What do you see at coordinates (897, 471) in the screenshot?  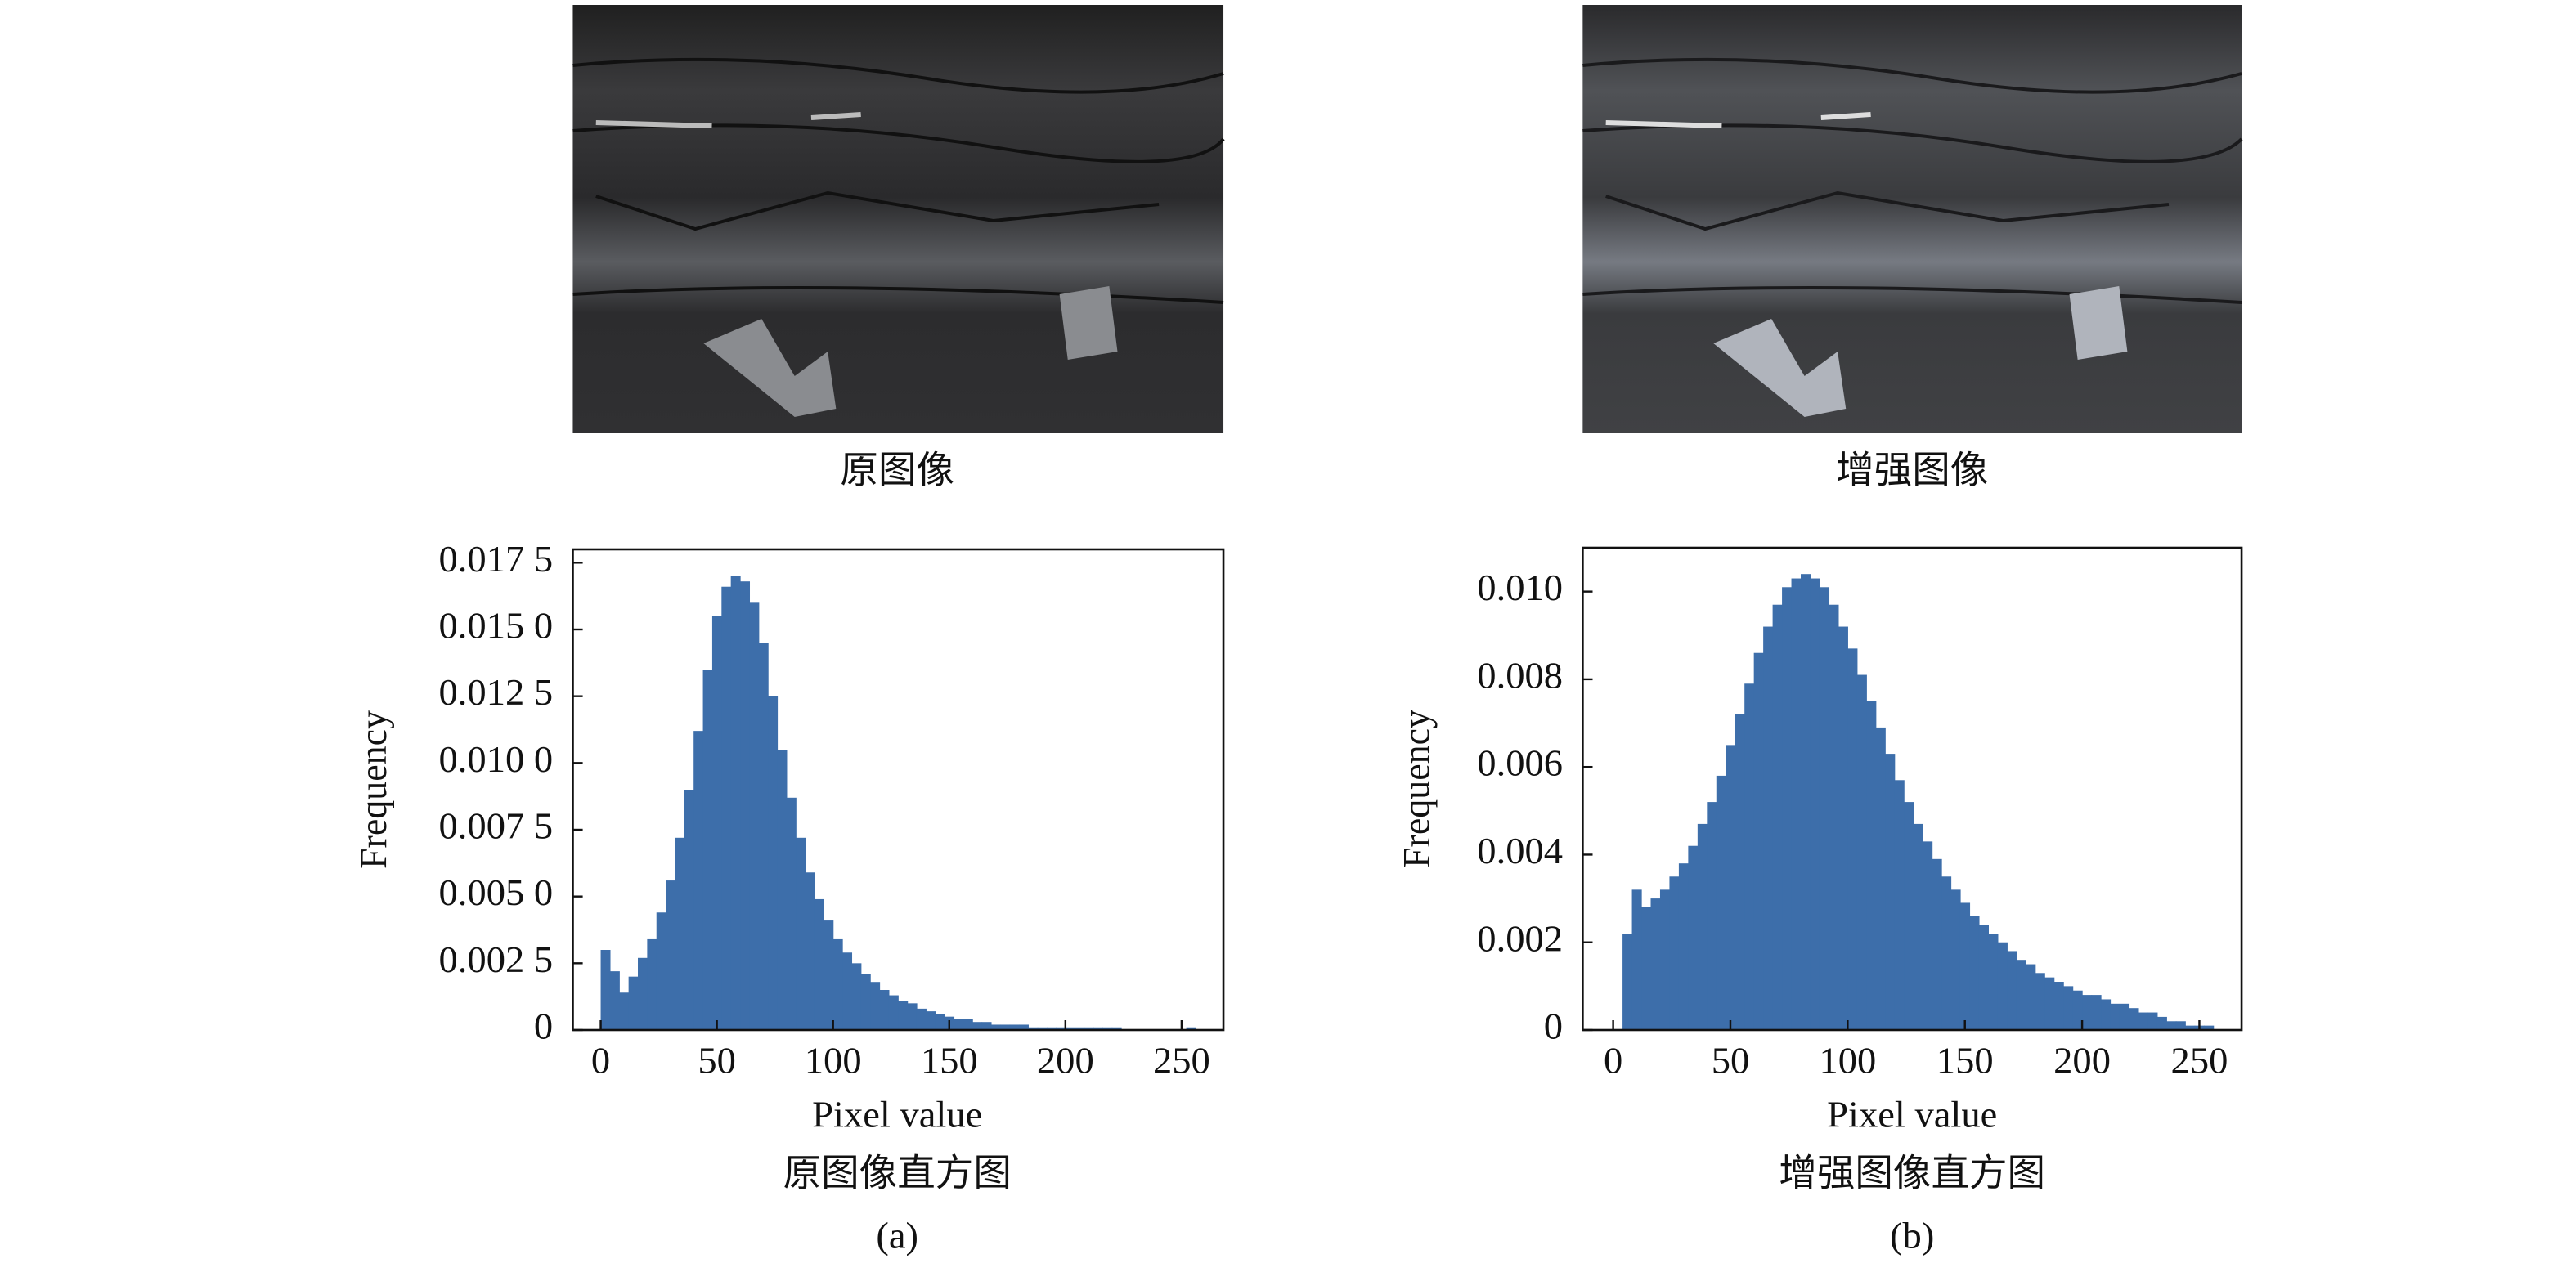 I see `image-caption: 原图像` at bounding box center [897, 471].